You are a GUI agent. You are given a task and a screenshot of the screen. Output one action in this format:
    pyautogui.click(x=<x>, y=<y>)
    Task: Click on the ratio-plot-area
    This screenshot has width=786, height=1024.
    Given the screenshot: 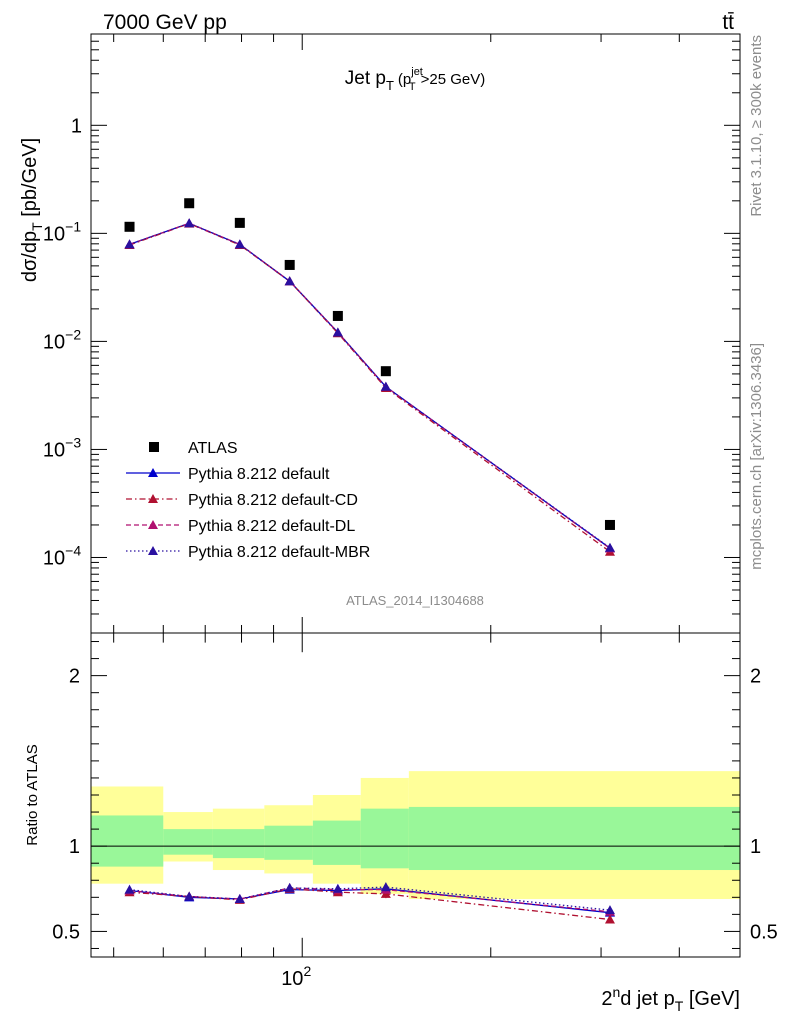 What is the action you would take?
    pyautogui.click(x=415, y=847)
    